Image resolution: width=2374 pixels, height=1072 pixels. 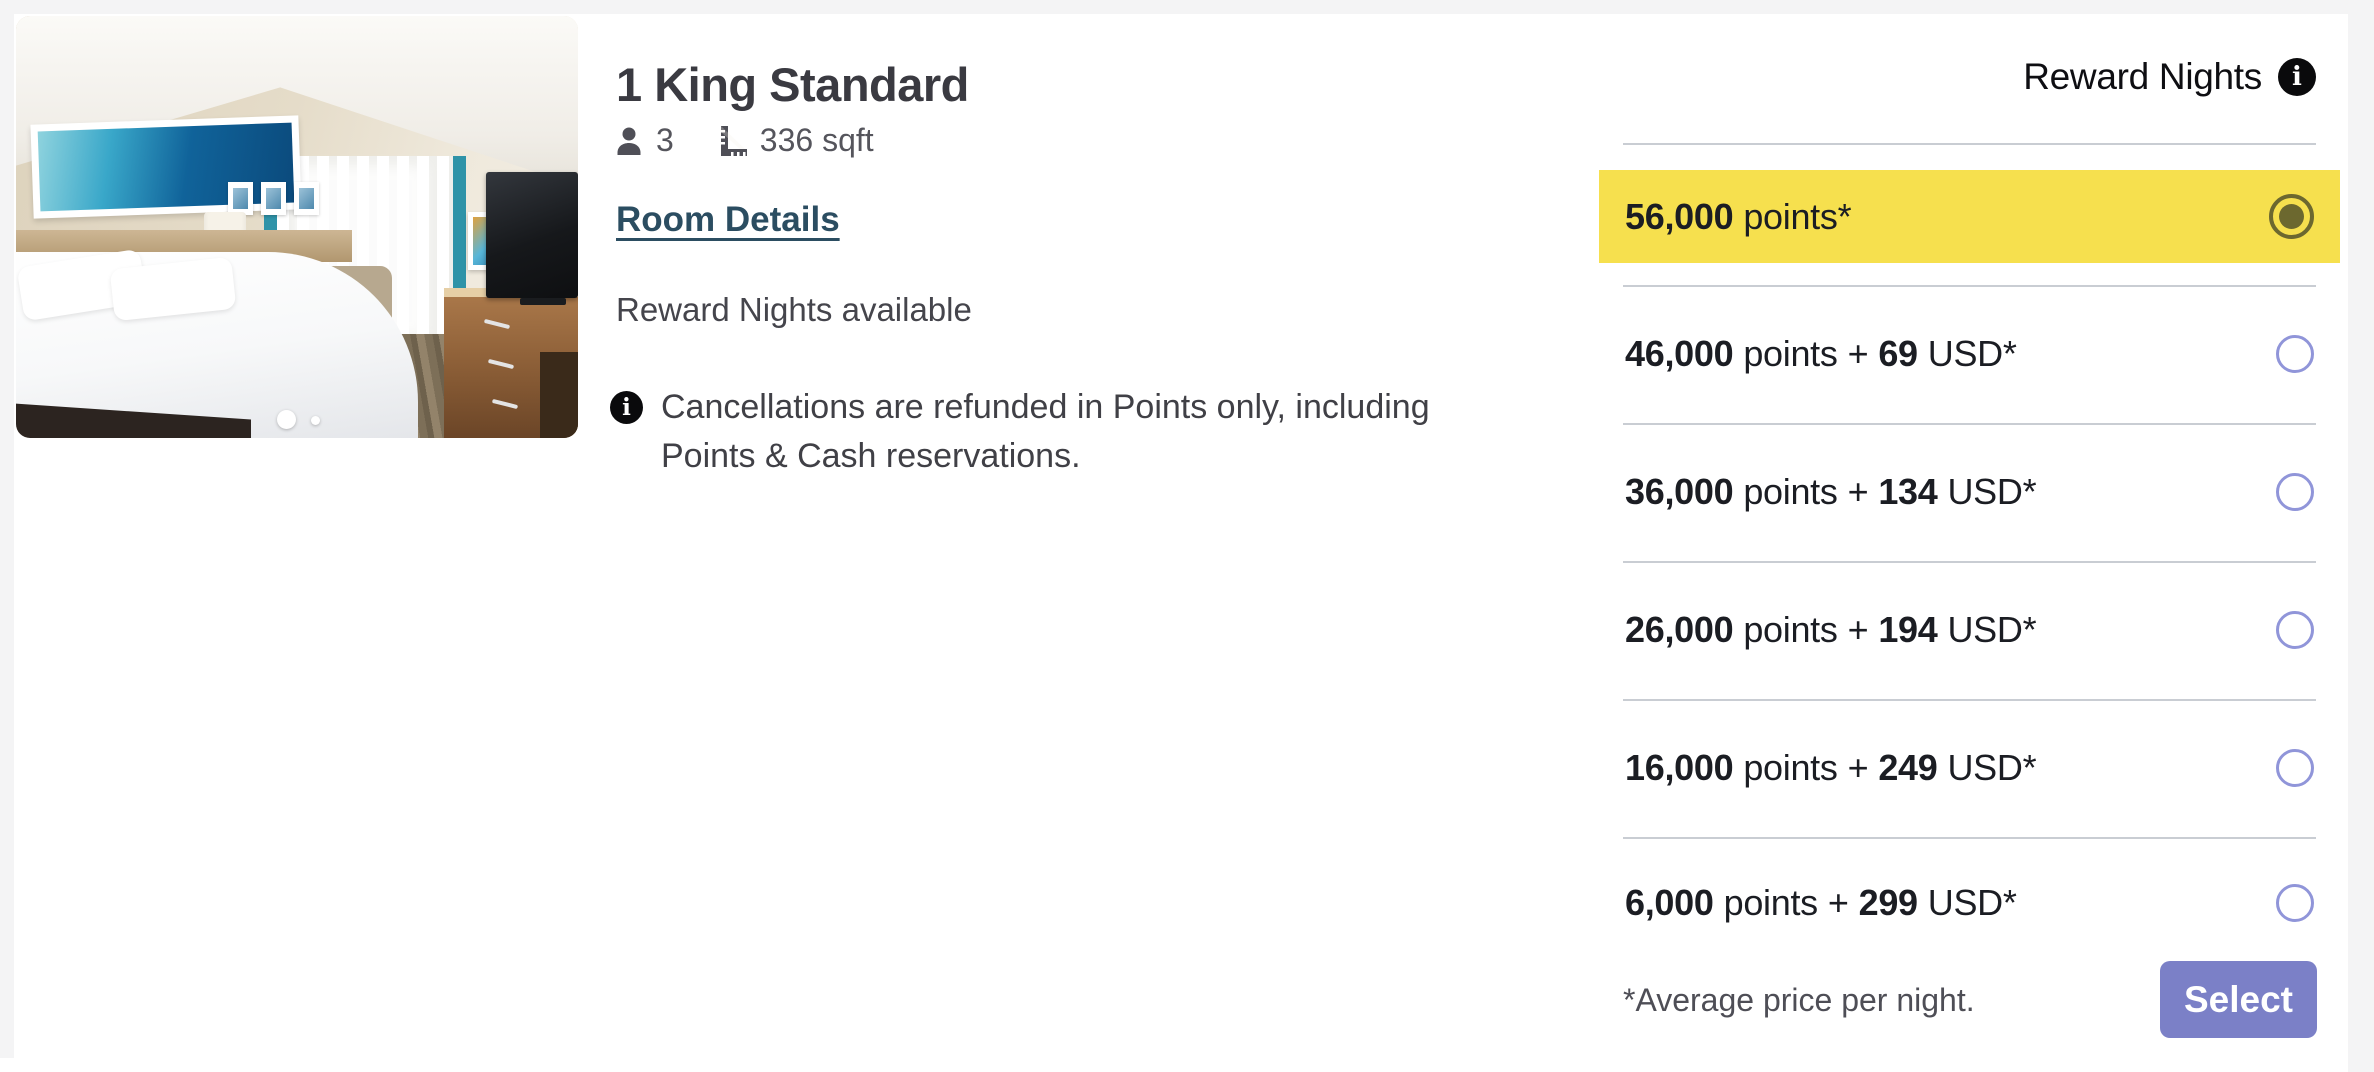 What do you see at coordinates (559, 395) in the screenshot?
I see `photo-dresser-shelf` at bounding box center [559, 395].